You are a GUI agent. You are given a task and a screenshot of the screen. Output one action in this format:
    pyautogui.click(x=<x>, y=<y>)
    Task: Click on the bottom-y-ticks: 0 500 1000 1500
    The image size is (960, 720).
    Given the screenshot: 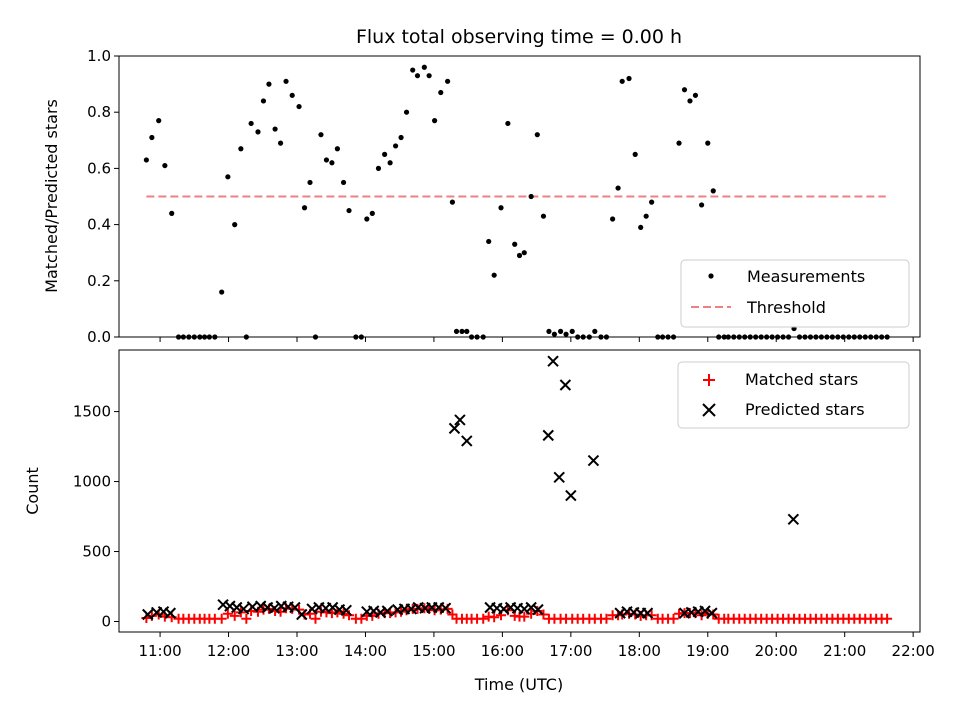 What is the action you would take?
    pyautogui.click(x=96, y=517)
    